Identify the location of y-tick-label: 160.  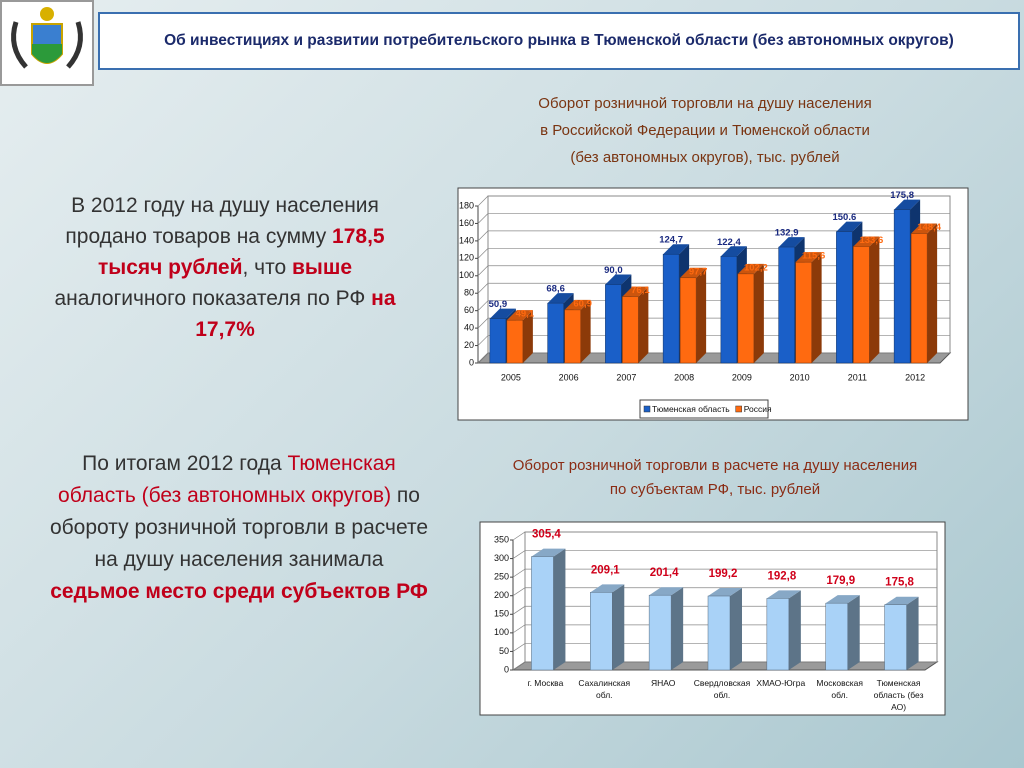
(466, 223).